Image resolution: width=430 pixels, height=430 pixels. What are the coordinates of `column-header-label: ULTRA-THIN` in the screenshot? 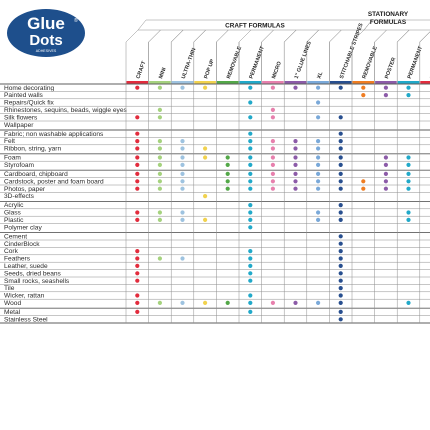 It's located at (189, 63).